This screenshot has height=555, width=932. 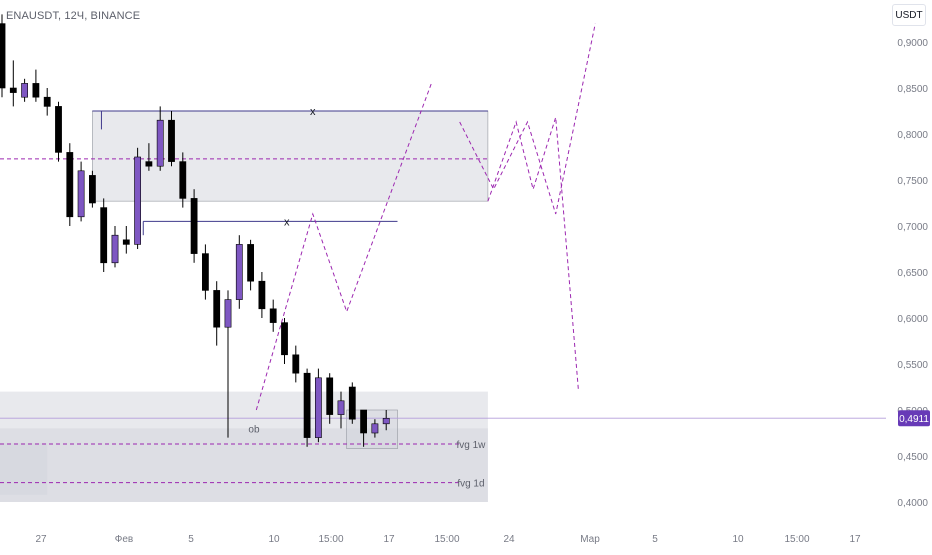 I want to click on y-tick-label: 0,6500, so click(x=912, y=273).